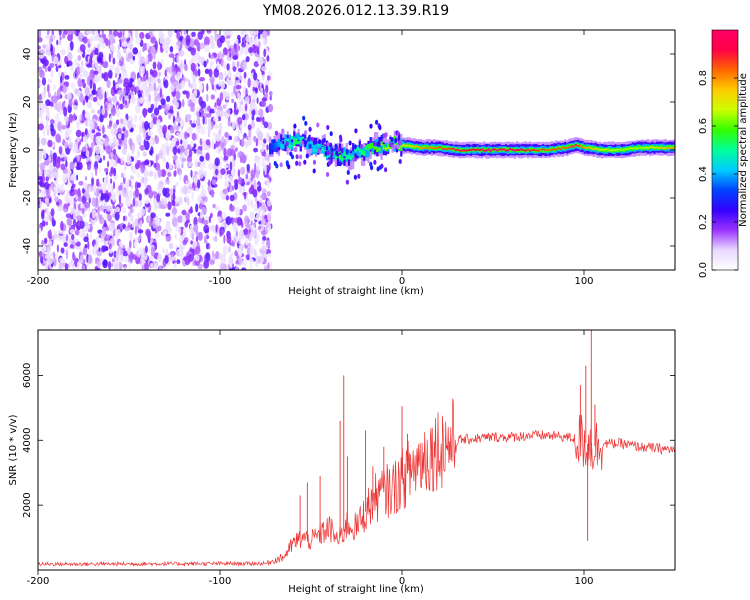 The image size is (750, 600). Describe the element at coordinates (27, 504) in the screenshot. I see `snr-y-tick-label: 2000` at that location.